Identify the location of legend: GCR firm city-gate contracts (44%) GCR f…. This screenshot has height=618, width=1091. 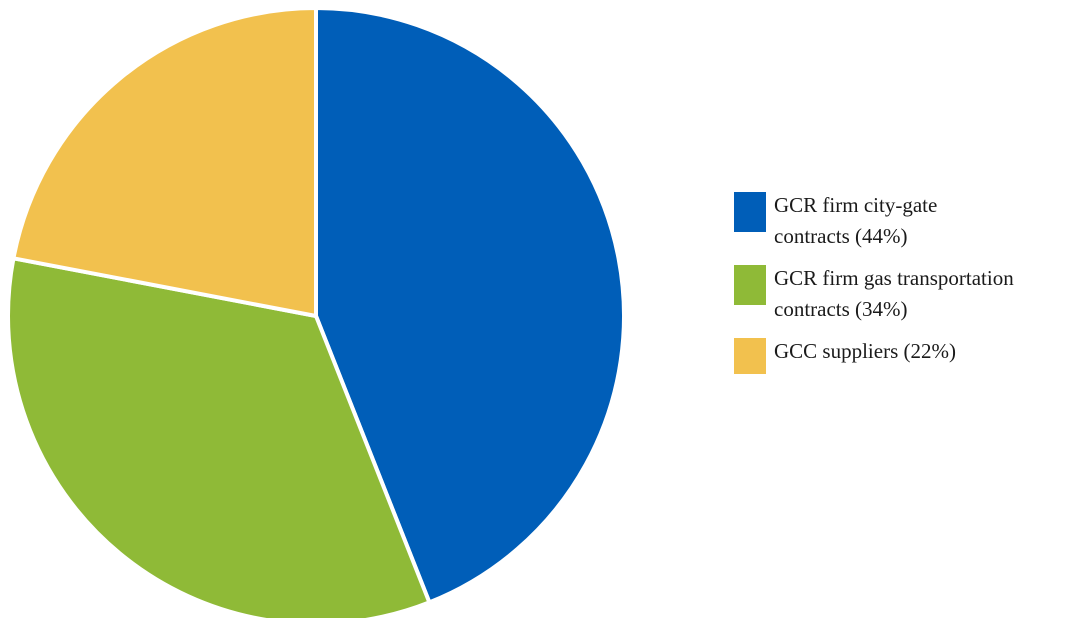
(909, 284).